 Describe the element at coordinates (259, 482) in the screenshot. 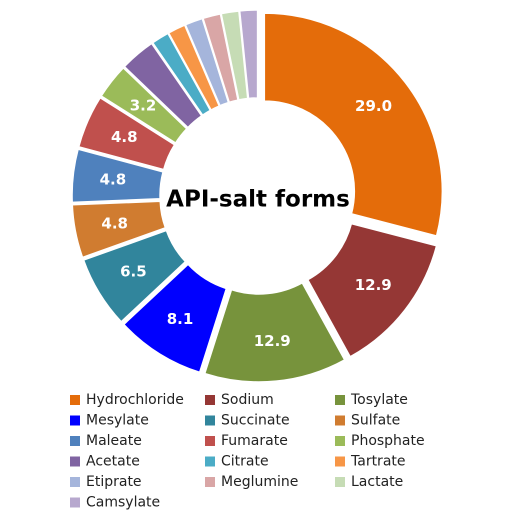

I see `legend-label: Meglumine` at that location.